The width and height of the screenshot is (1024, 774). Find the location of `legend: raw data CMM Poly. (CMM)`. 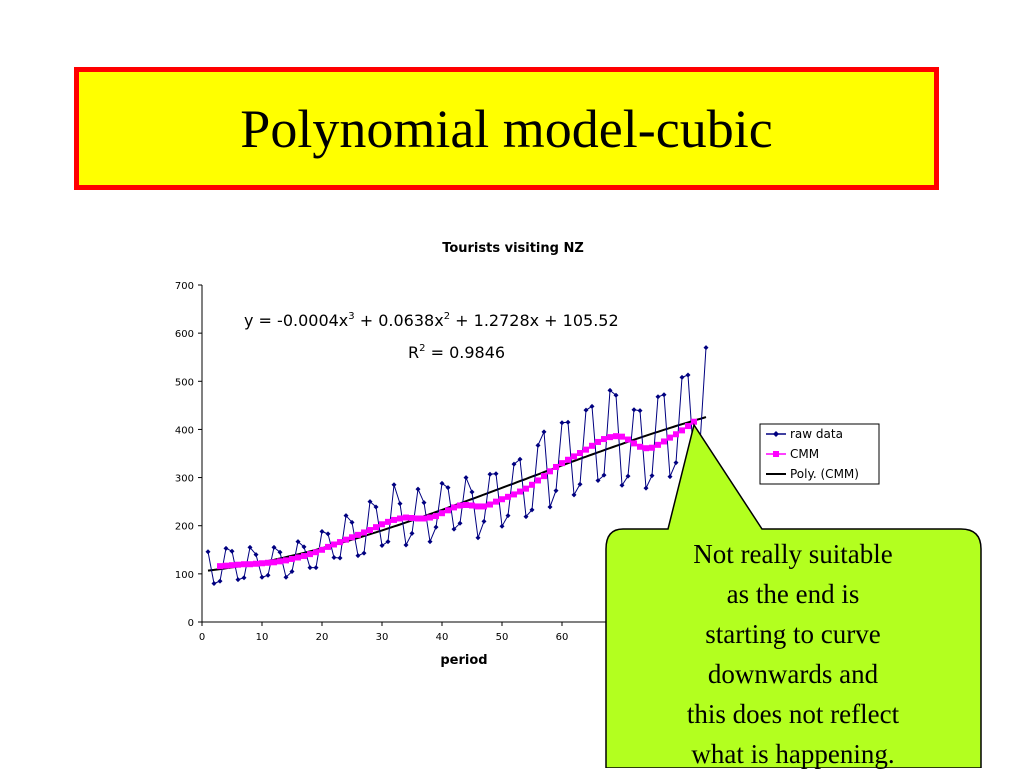

legend: raw data CMM Poly. (CMM) is located at coordinates (819, 454).